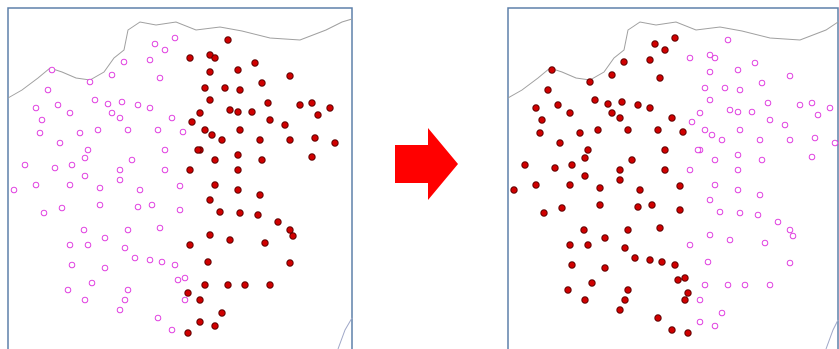  I want to click on coastline, so click(180, 58).